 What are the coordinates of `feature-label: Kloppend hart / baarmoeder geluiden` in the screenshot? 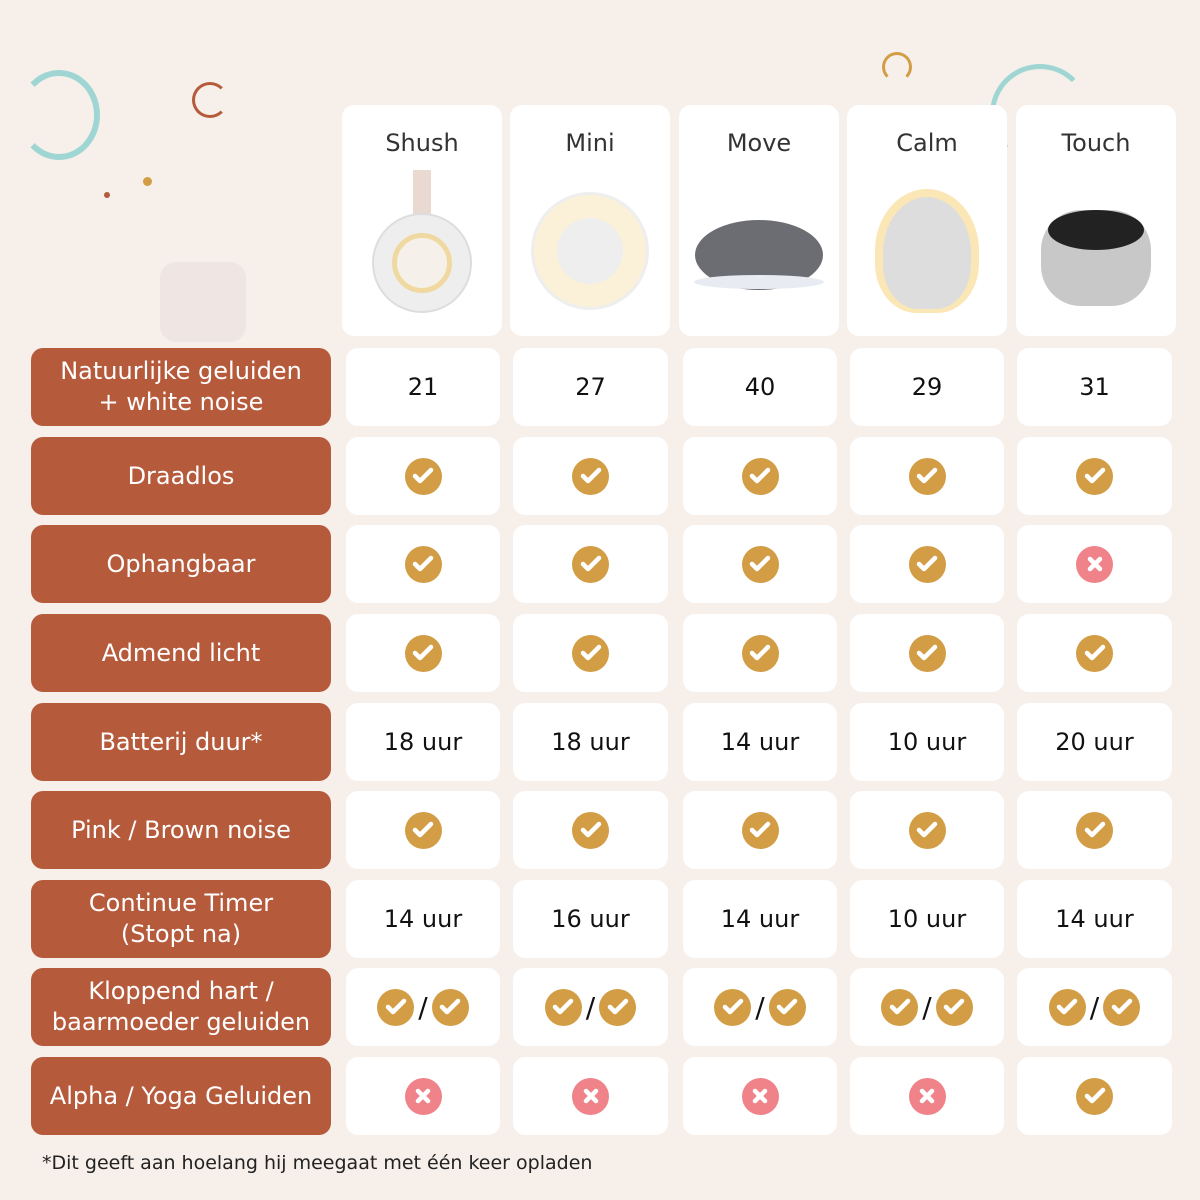 It's located at (181, 1007).